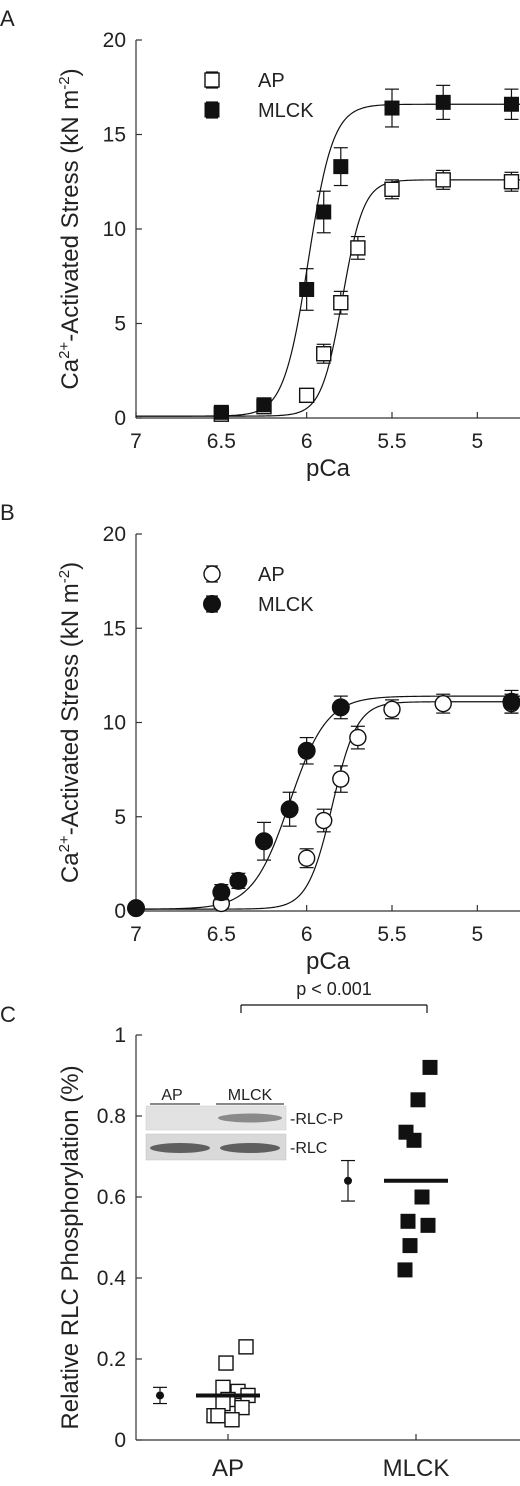 This screenshot has width=520, height=1486. I want to click on blot-band-label-rlc: -RLC, so click(308, 1148).